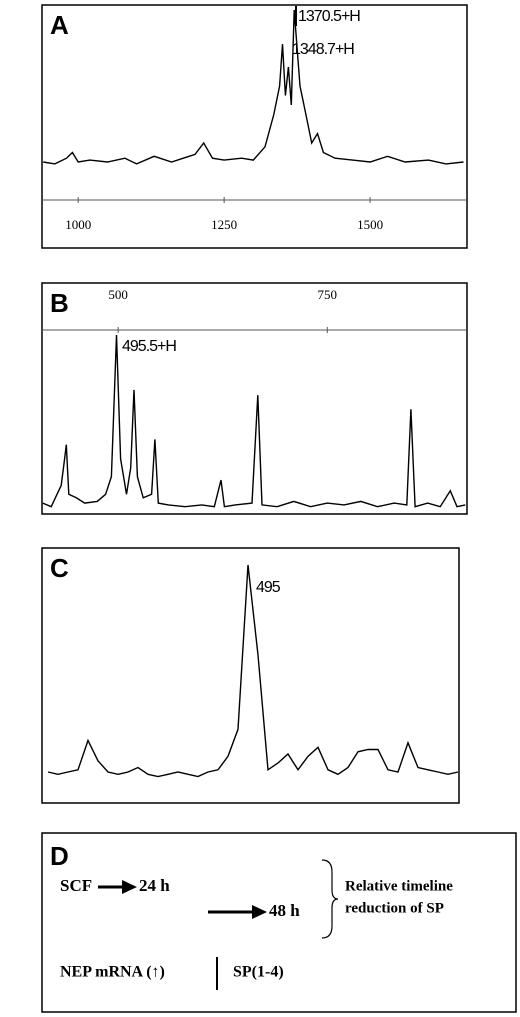  What do you see at coordinates (284, 910) in the screenshot?
I see `node: 48 h` at bounding box center [284, 910].